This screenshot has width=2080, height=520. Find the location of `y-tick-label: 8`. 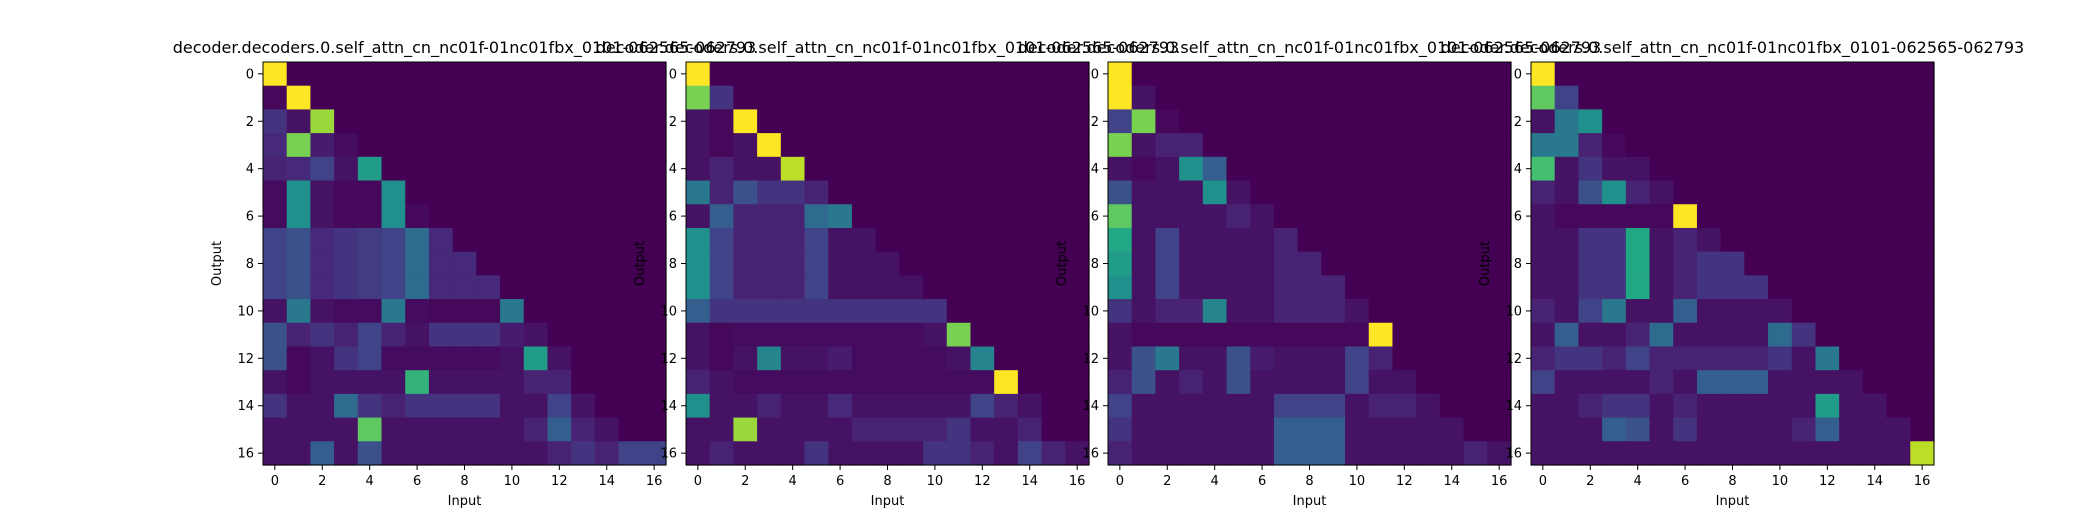

y-tick-label: 8 is located at coordinates (250, 264).